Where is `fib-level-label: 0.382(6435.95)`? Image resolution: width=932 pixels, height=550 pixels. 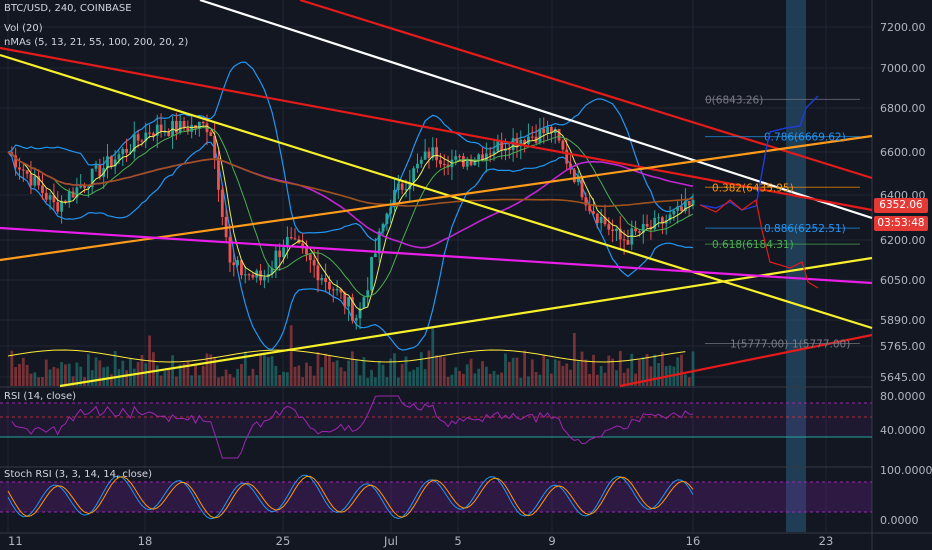 fib-level-label: 0.382(6435.95) is located at coordinates (753, 188).